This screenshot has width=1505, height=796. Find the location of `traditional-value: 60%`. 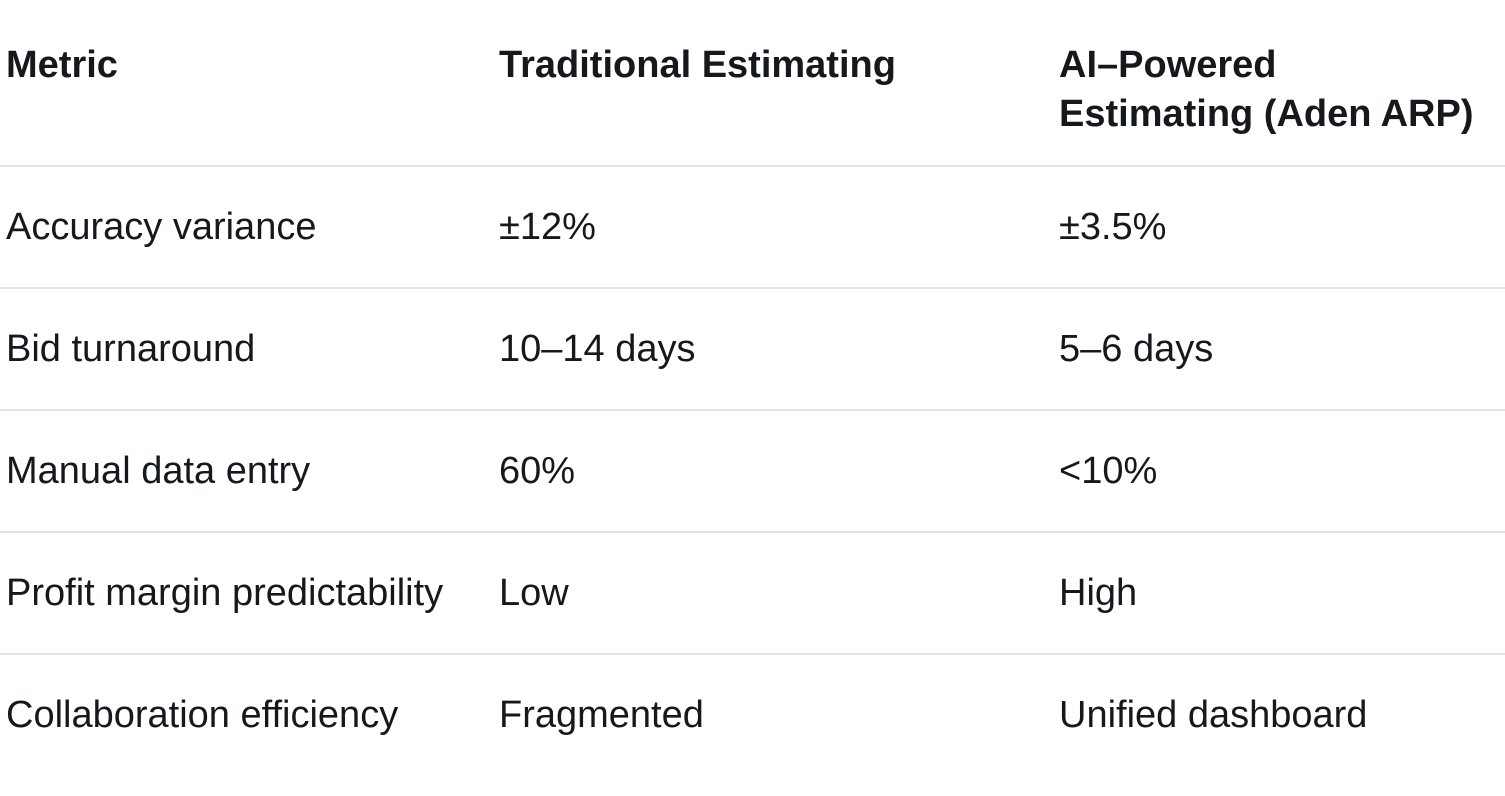

traditional-value: 60% is located at coordinates (537, 471).